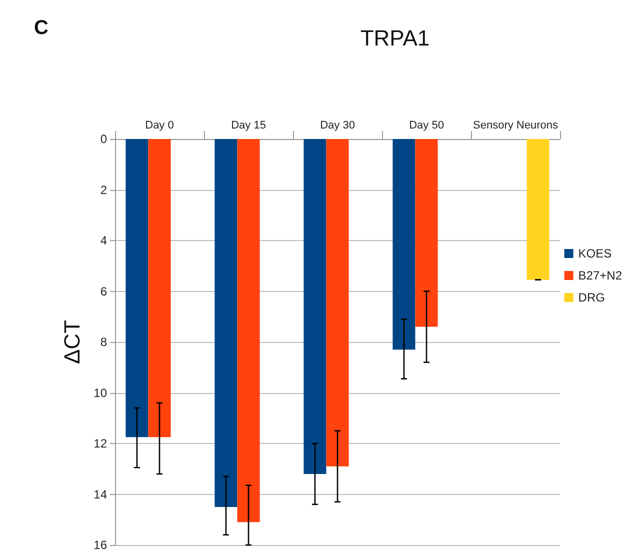 This screenshot has height=551, width=635. I want to click on x-tick-label: Day 30, so click(337, 126).